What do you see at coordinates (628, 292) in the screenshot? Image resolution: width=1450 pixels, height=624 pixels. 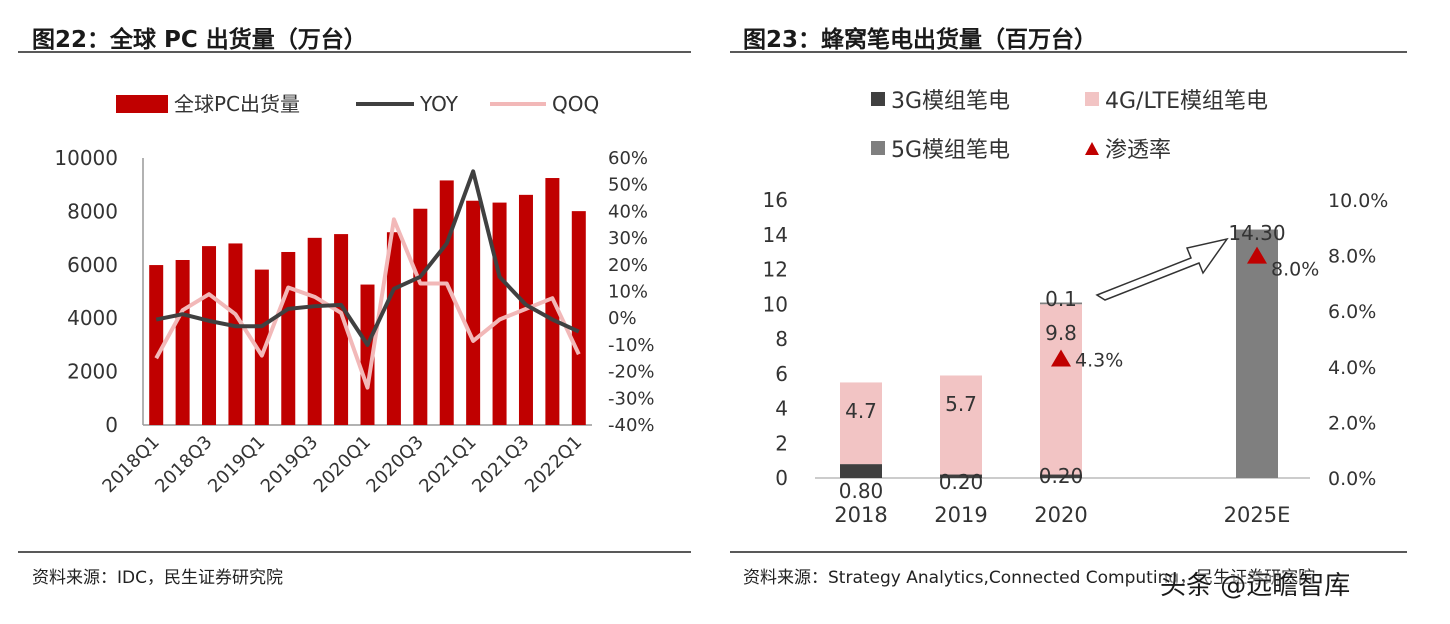 I see `y-right-tick-label: 10%` at bounding box center [628, 292].